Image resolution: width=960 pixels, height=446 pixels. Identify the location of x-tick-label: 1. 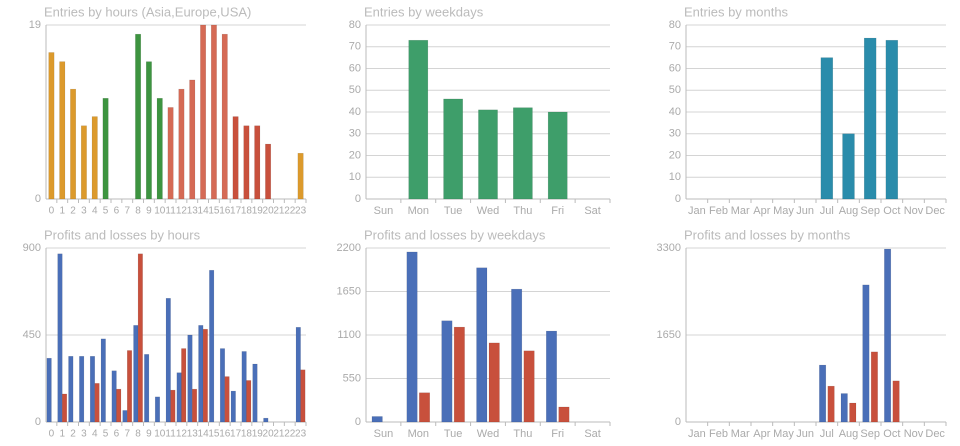
(62, 434).